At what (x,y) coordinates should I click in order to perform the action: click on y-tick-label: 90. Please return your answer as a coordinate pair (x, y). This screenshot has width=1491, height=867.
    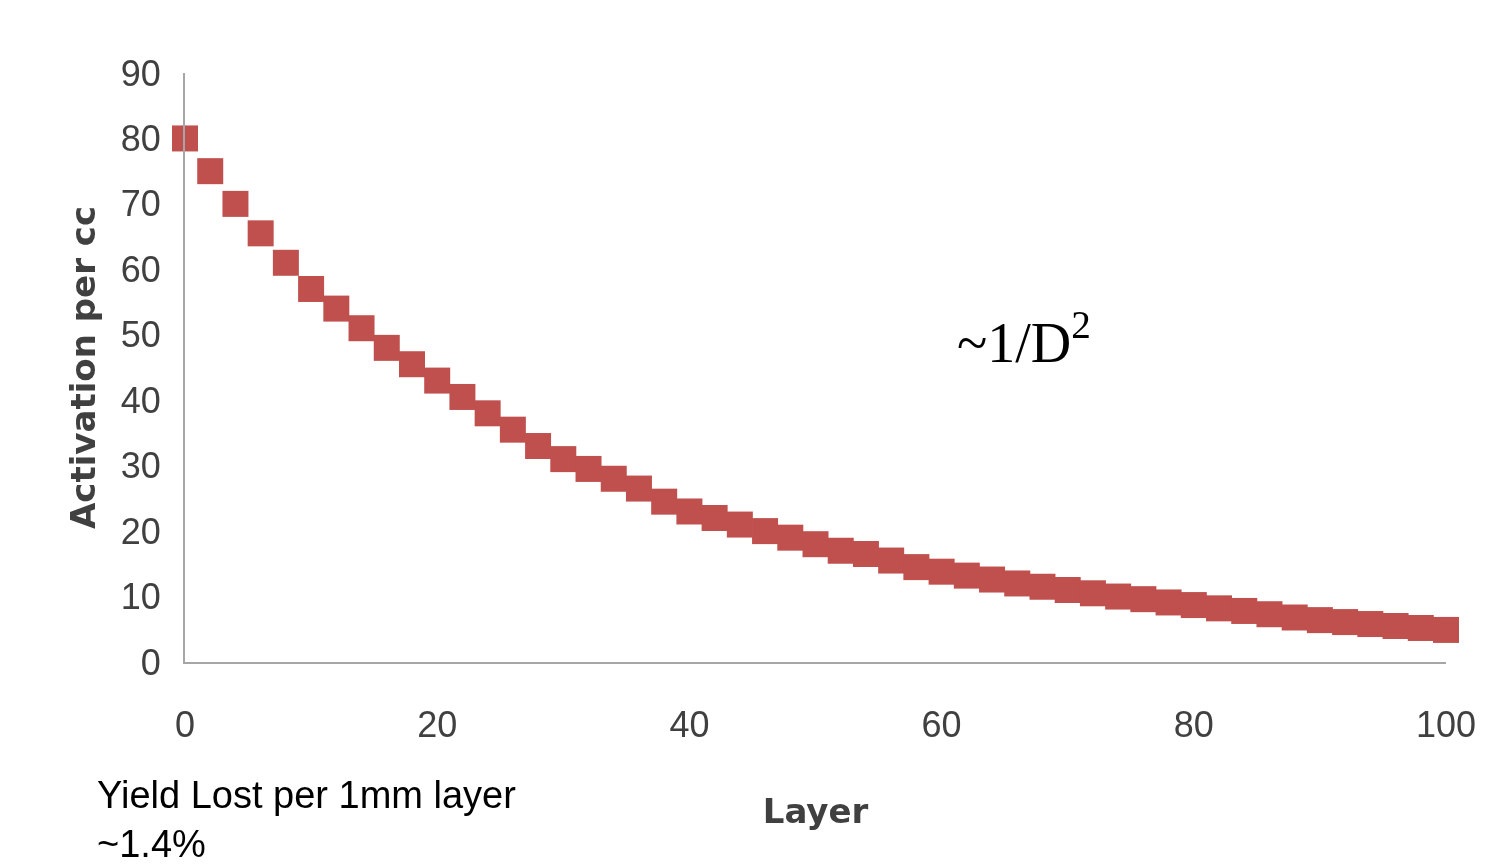
    Looking at the image, I should click on (140, 73).